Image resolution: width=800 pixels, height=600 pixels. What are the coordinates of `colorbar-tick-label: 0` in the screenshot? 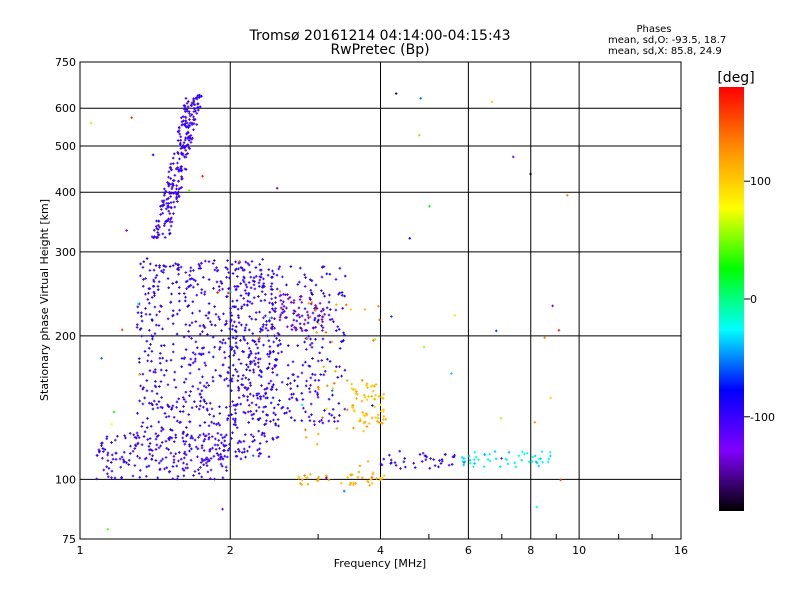 It's located at (753, 299).